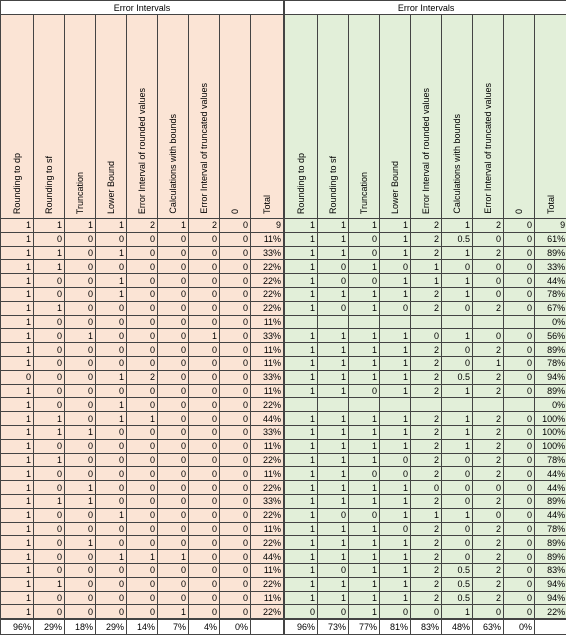 The height and width of the screenshot is (635, 566). What do you see at coordinates (488, 626) in the screenshot?
I see `footer-cell: 63%` at bounding box center [488, 626].